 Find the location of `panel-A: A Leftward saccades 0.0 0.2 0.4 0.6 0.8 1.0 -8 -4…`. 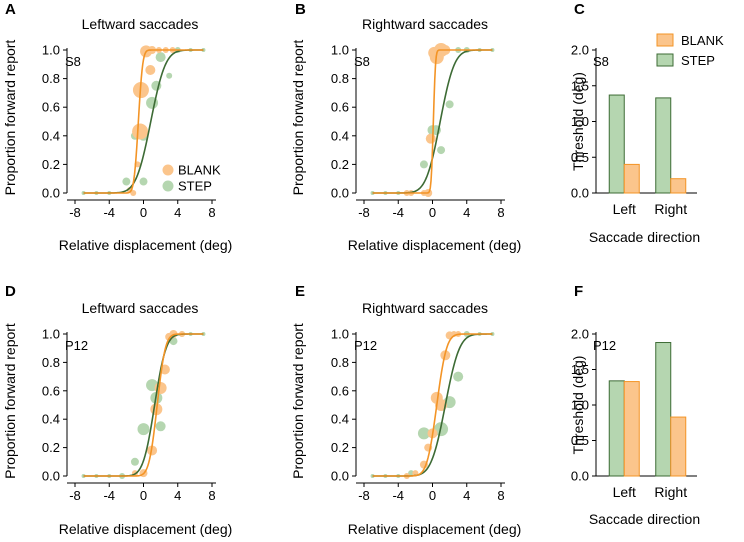

panel-A: A Leftward saccades 0.0 0.2 0.4 0.6 0.8 1.0 -8 -4… is located at coordinates (117, 127).